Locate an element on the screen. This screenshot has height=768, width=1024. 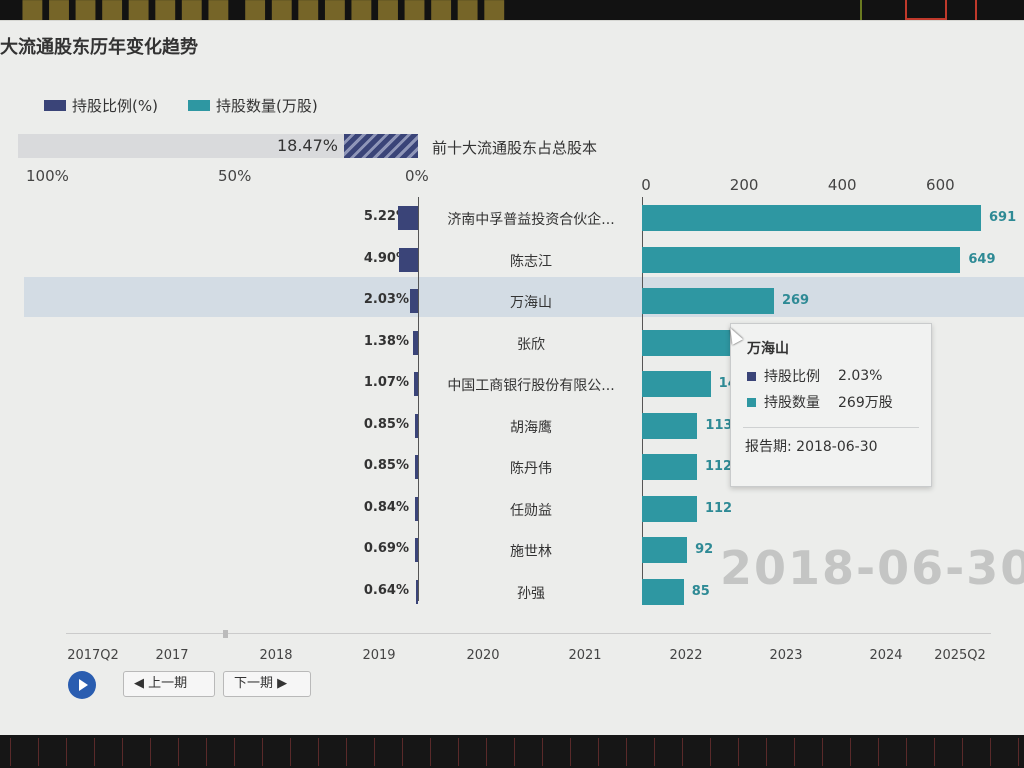
row-highlight is located at coordinates (524, 297).